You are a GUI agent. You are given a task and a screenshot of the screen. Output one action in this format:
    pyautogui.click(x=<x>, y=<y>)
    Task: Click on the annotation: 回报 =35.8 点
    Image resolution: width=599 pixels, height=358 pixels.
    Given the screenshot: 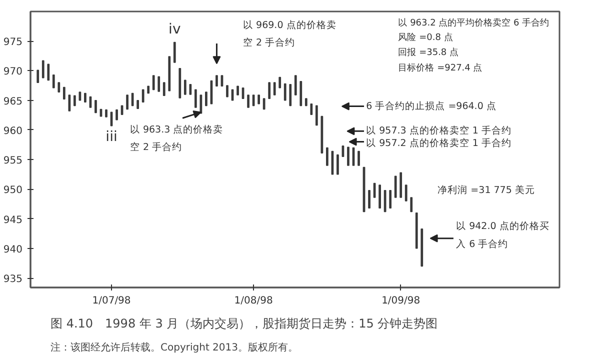 What is the action you would take?
    pyautogui.click(x=428, y=52)
    